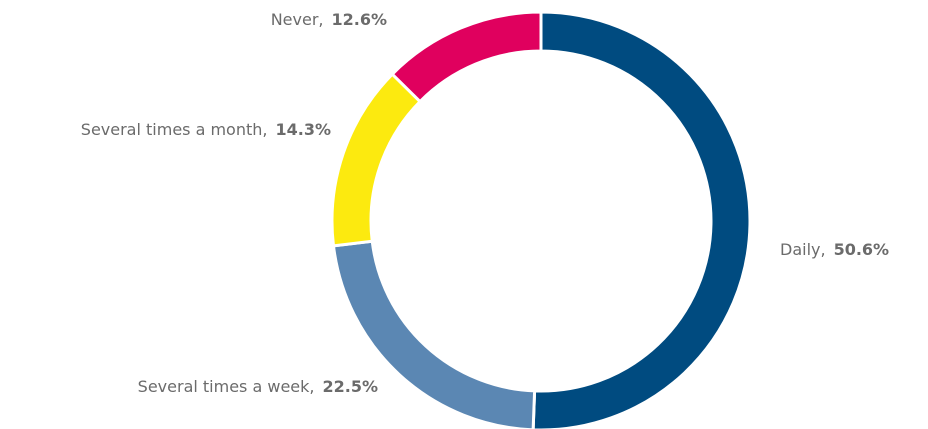  I want to click on value-label: 14.3%, so click(303, 129).